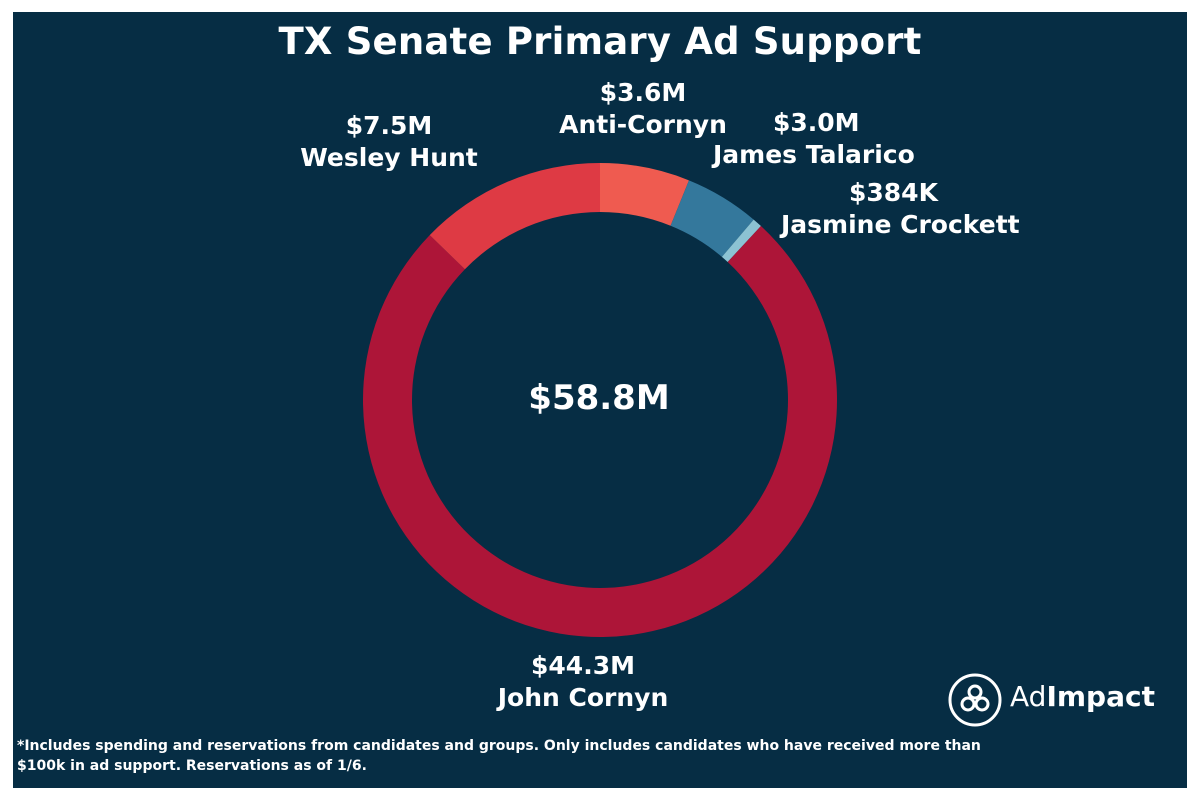 The width and height of the screenshot is (1200, 800). Describe the element at coordinates (814, 154) in the screenshot. I see `slice-name-james-talarico: James Talarico` at that location.